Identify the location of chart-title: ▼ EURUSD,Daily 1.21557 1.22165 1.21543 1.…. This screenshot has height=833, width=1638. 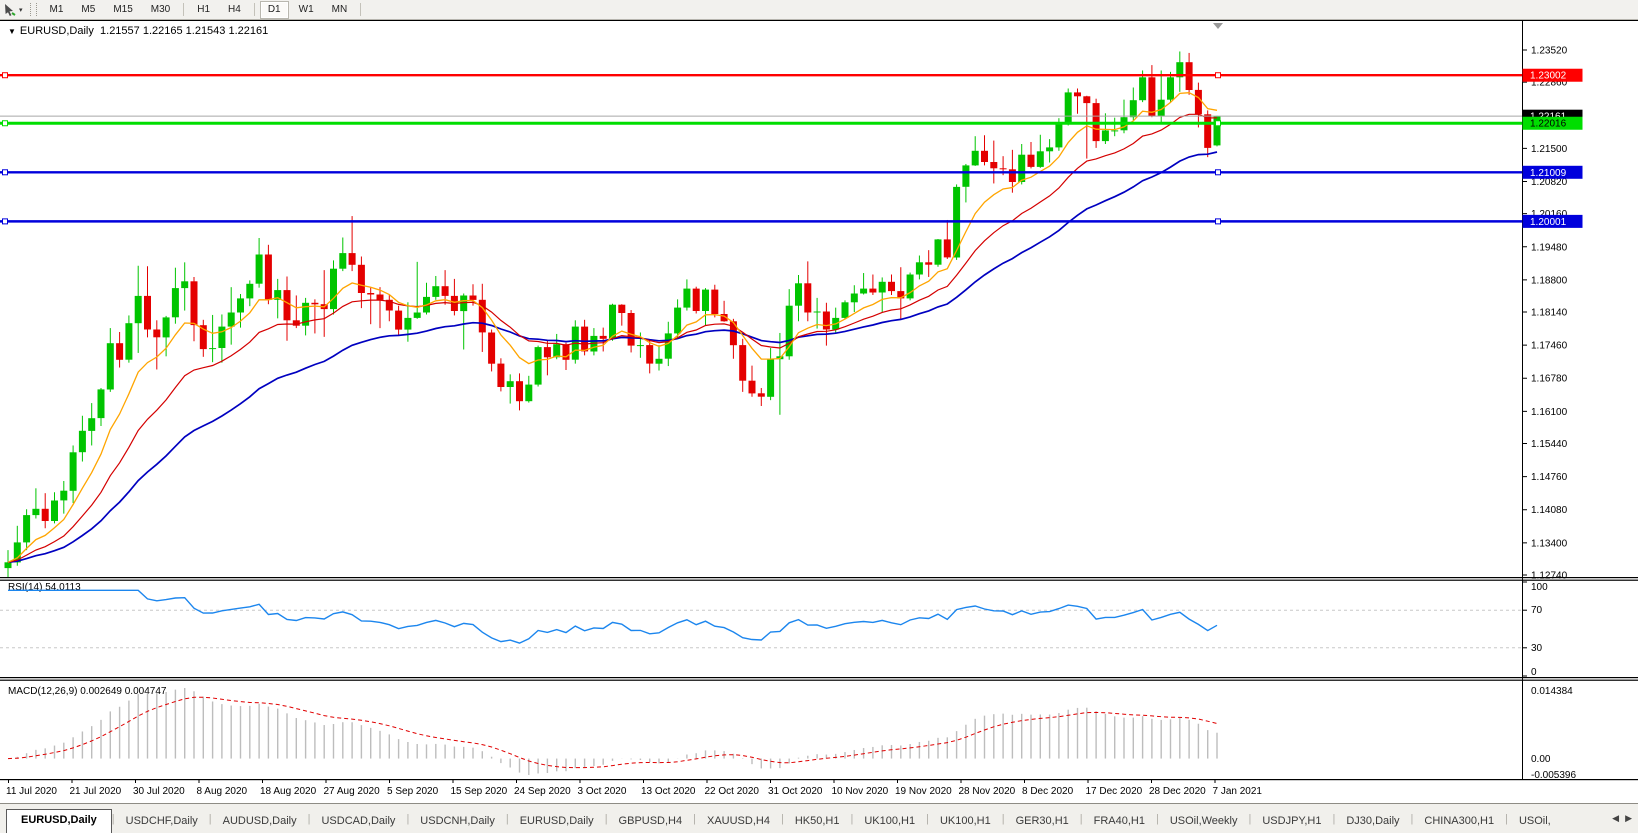
(138, 31).